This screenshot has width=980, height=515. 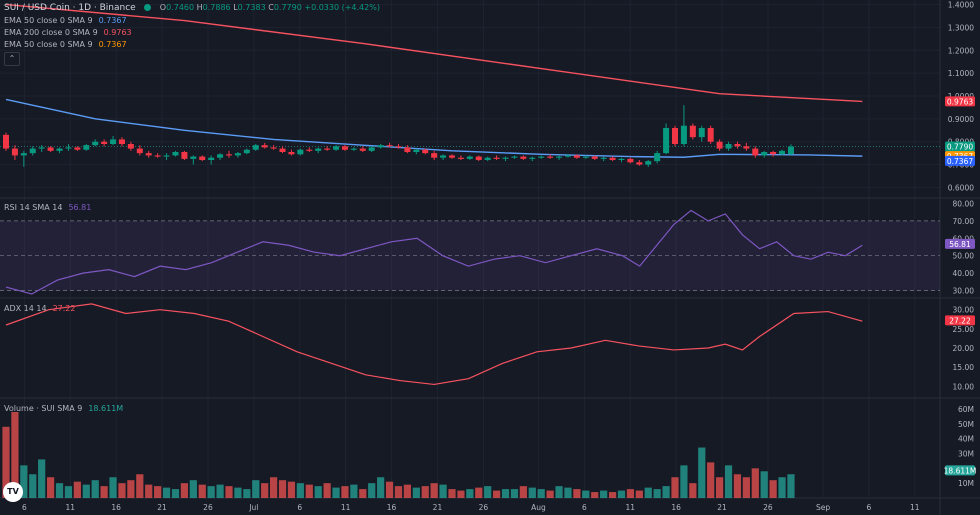 What do you see at coordinates (70, 8) in the screenshot?
I see `symbol-title: SUI / USD Coin · 1D · Binance` at bounding box center [70, 8].